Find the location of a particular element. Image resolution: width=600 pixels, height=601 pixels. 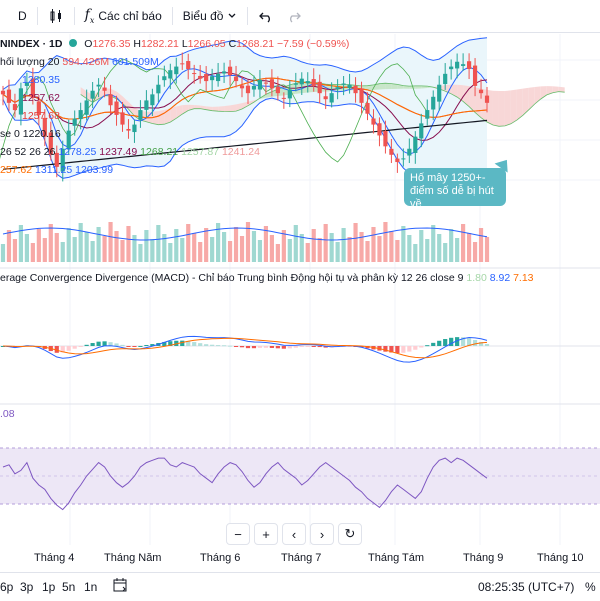

timeframe-1p: 1p is located at coordinates (49, 587).